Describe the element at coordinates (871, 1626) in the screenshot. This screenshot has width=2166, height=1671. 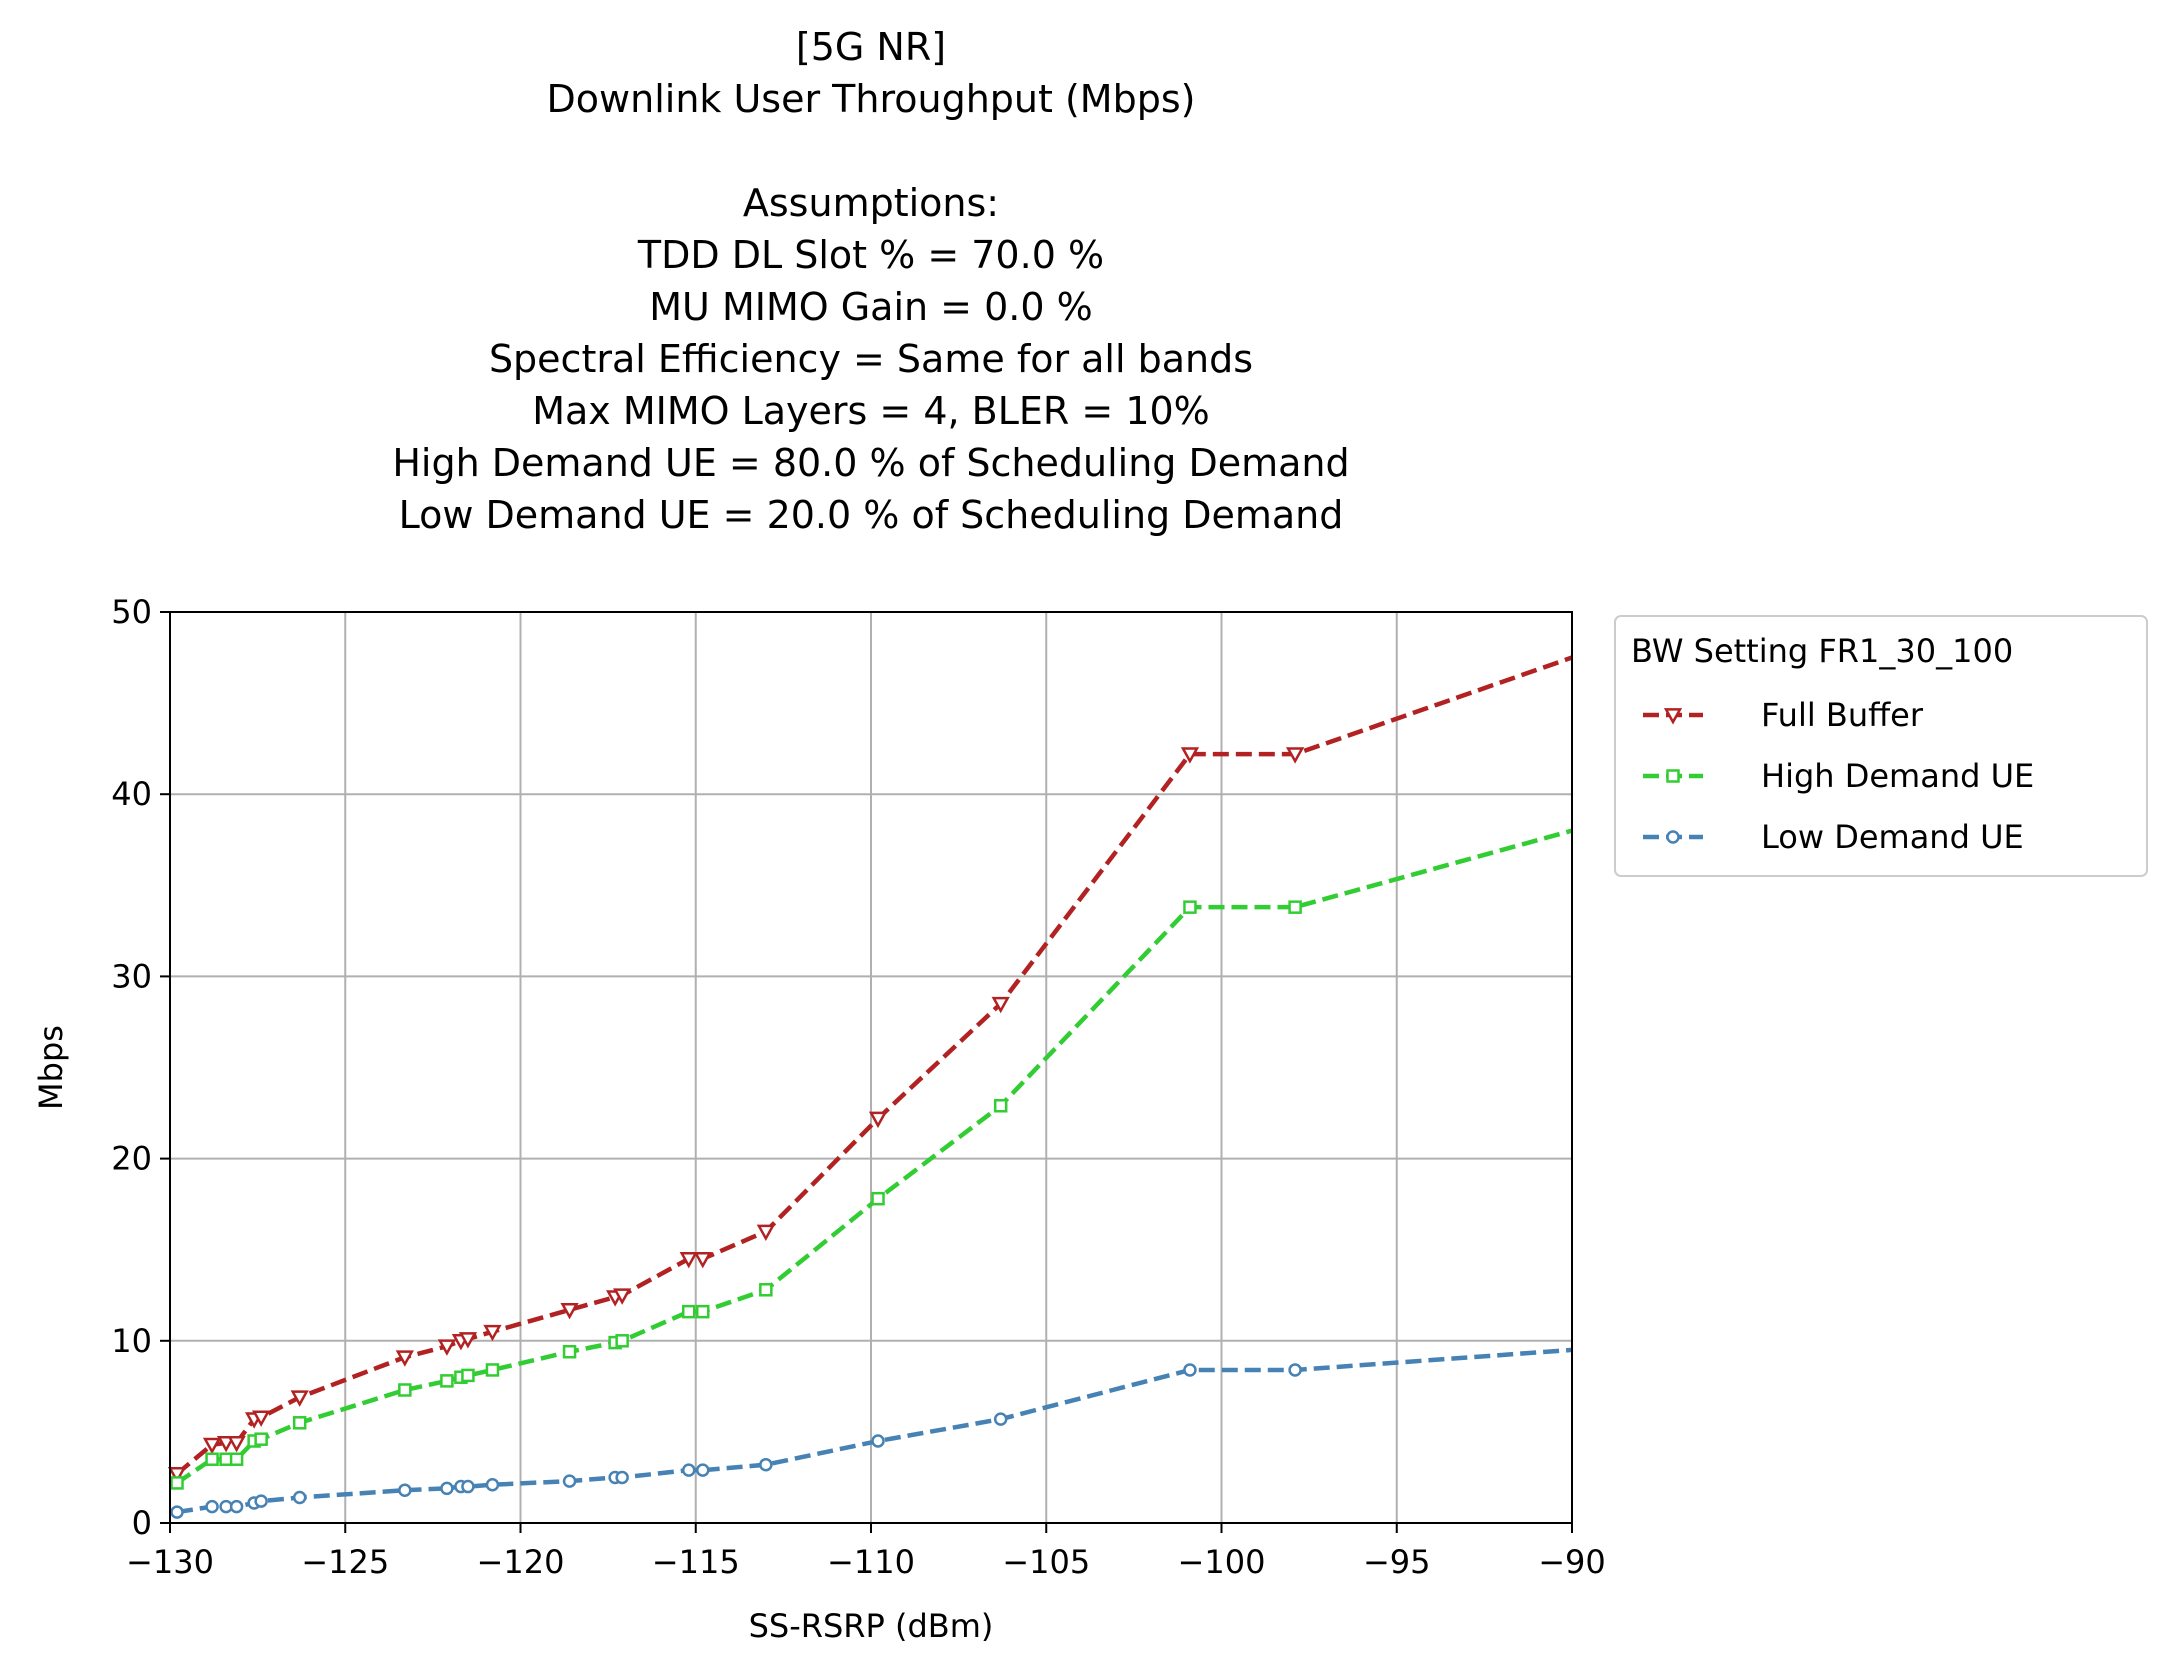
I see `x-axis-label: SS-RSRP (dBm)` at that location.